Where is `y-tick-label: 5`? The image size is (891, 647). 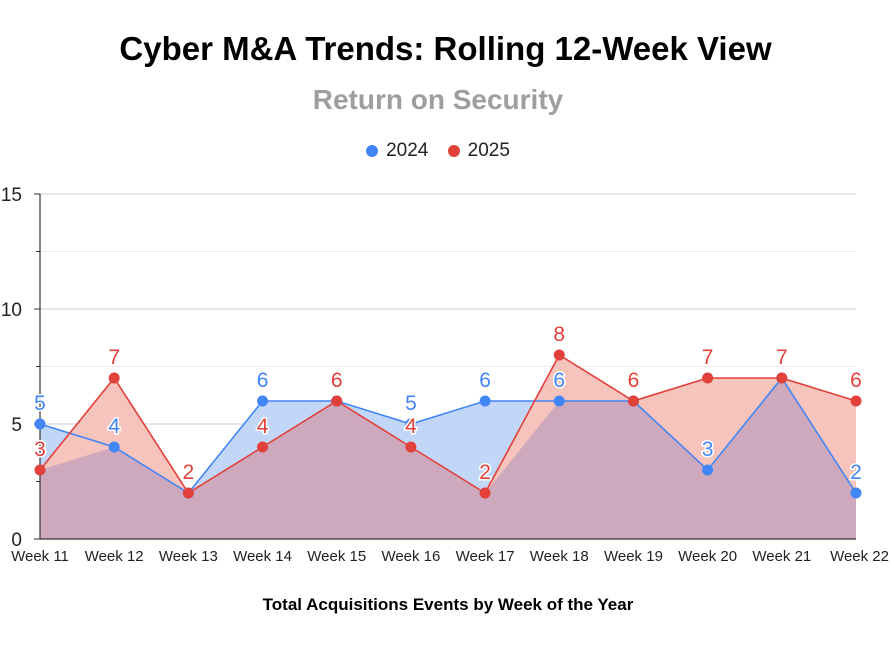 y-tick-label: 5 is located at coordinates (16, 425).